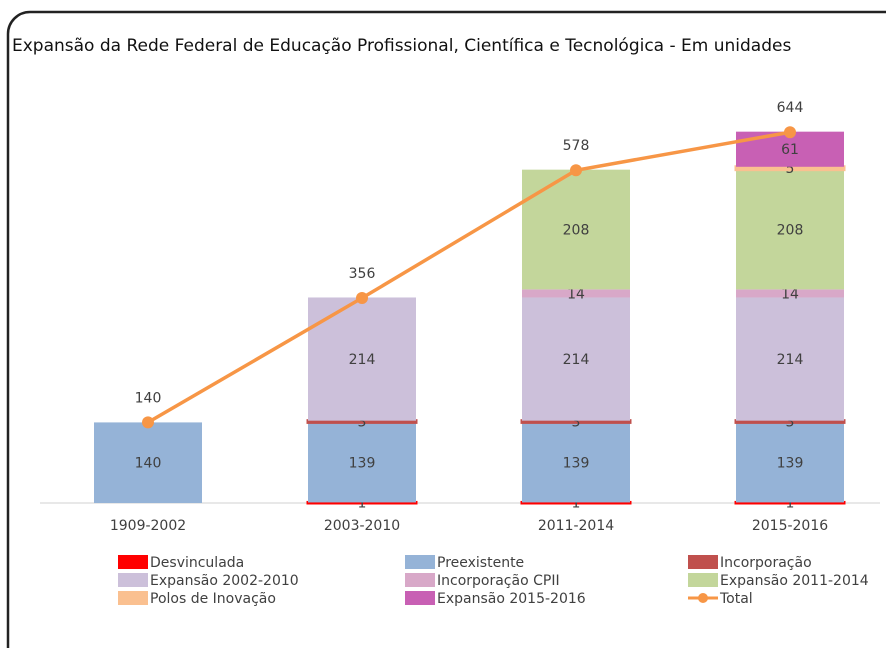  What do you see at coordinates (498, 581) in the screenshot?
I see `legend-label: Incorporação CPII` at bounding box center [498, 581].